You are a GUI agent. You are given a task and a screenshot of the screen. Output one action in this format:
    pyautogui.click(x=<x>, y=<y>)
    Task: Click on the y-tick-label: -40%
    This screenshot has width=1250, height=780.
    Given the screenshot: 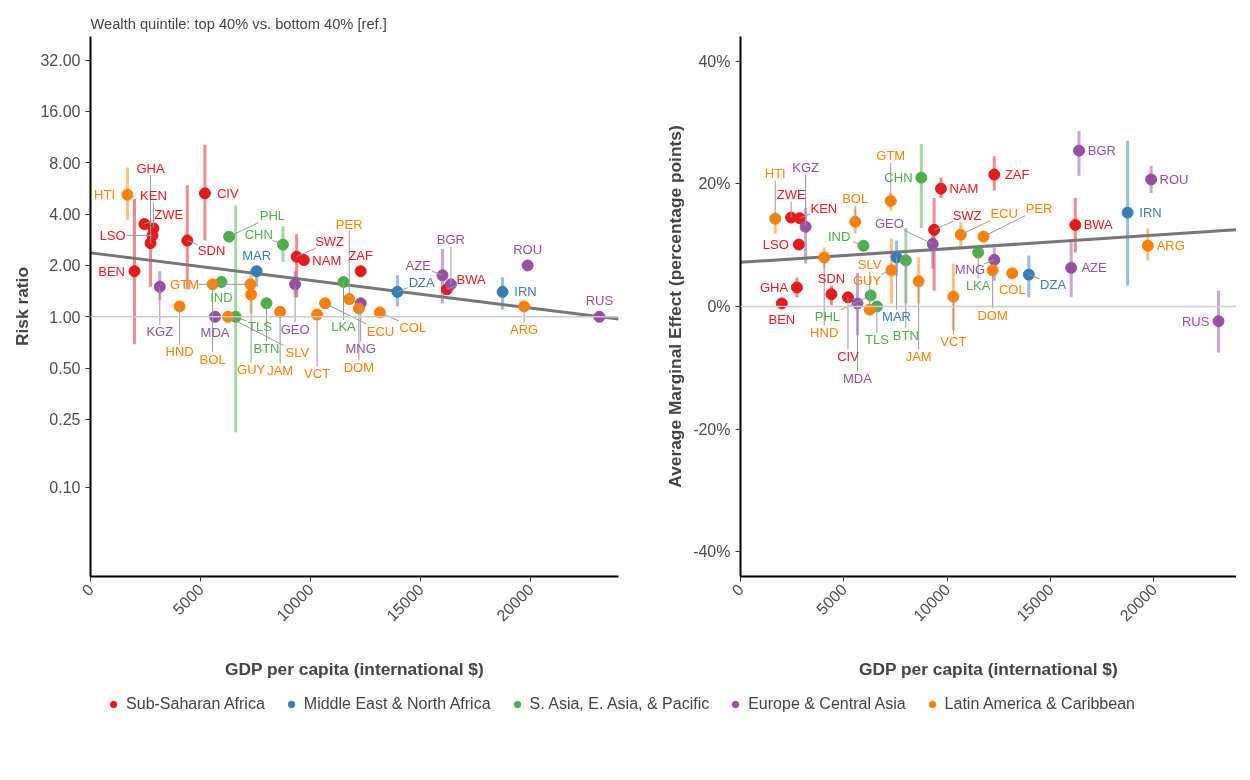 What is the action you would take?
    pyautogui.click(x=712, y=552)
    